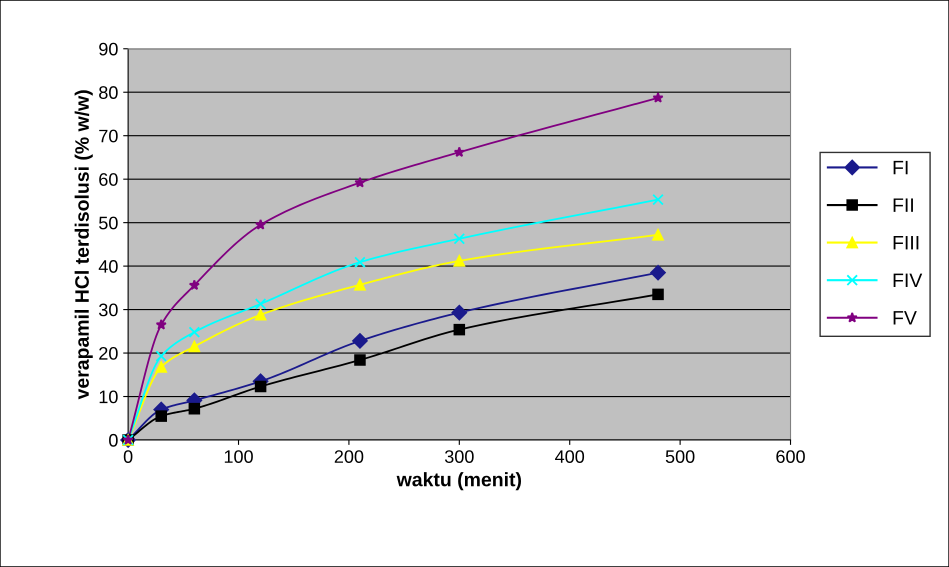 The image size is (949, 567). What do you see at coordinates (108, 266) in the screenshot?
I see `y-tick-label: 40` at bounding box center [108, 266].